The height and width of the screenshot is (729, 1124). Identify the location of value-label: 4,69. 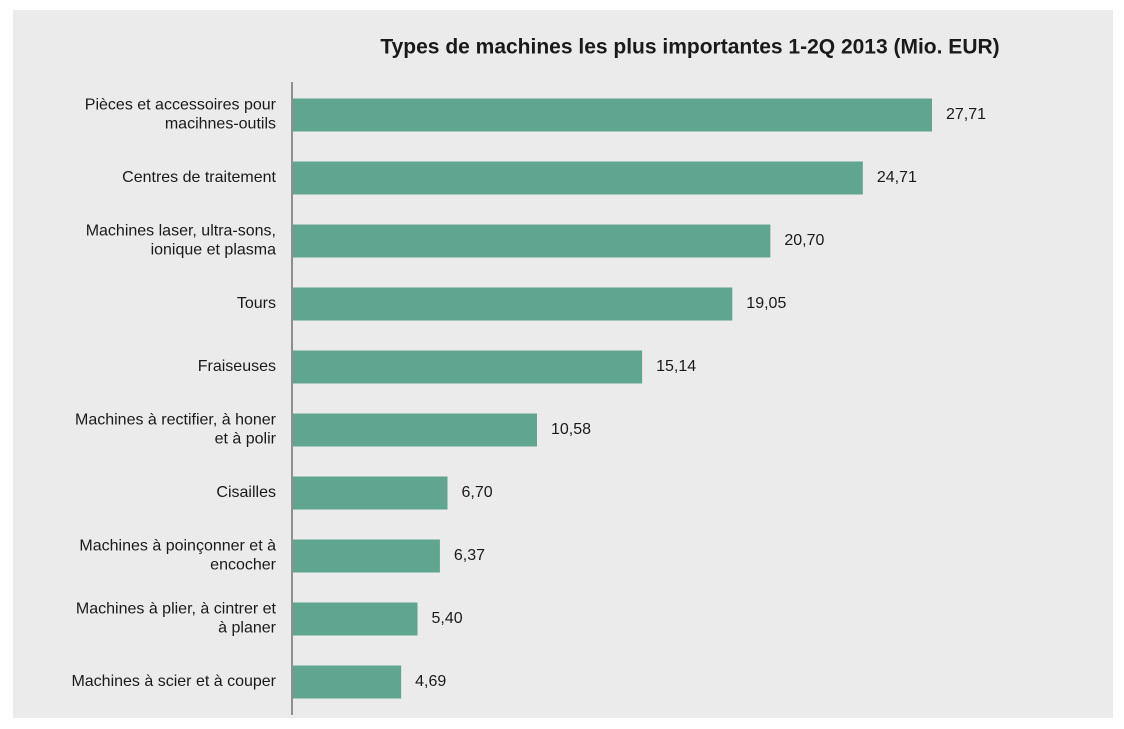
(430, 681).